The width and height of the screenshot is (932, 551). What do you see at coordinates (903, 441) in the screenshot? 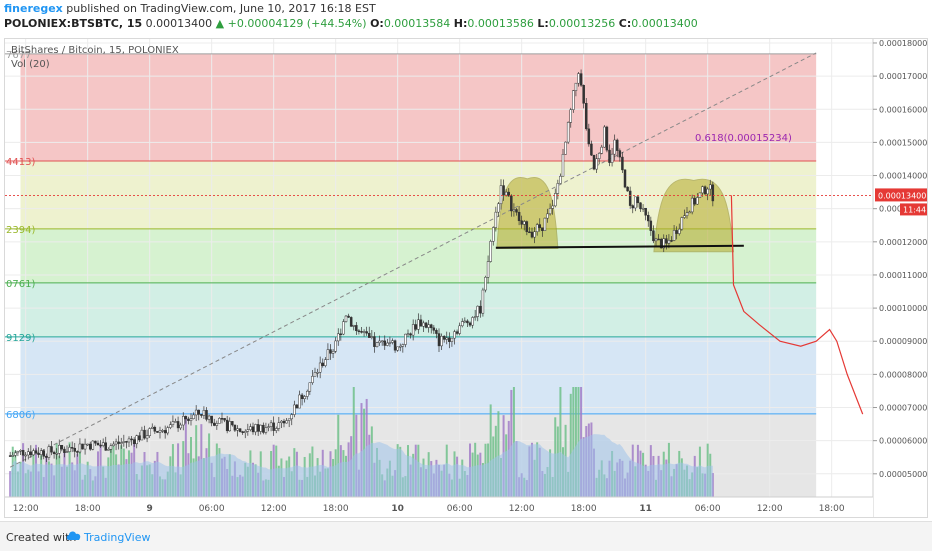
I see `price-tick-label: 0.00006000` at bounding box center [903, 441].